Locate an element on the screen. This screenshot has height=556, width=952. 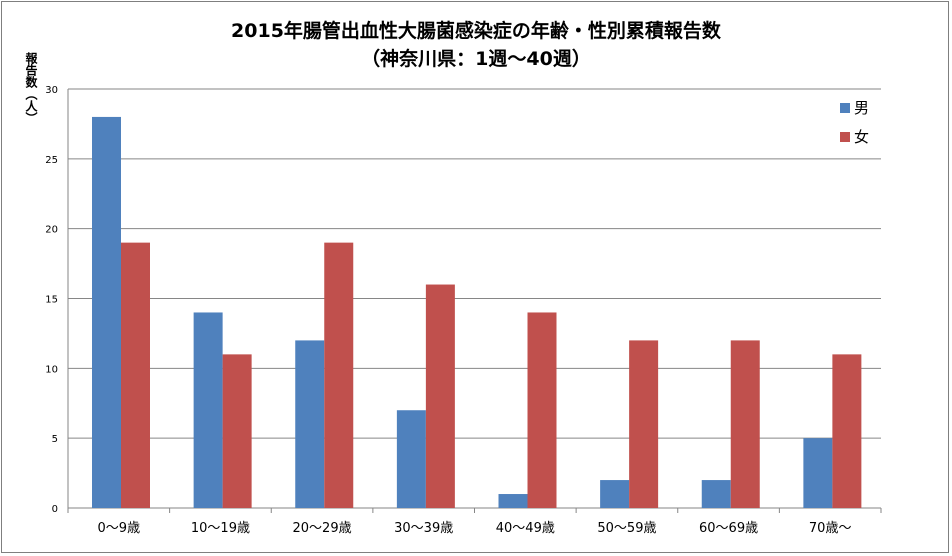
y-tick-label: 5 is located at coordinates (55, 439).